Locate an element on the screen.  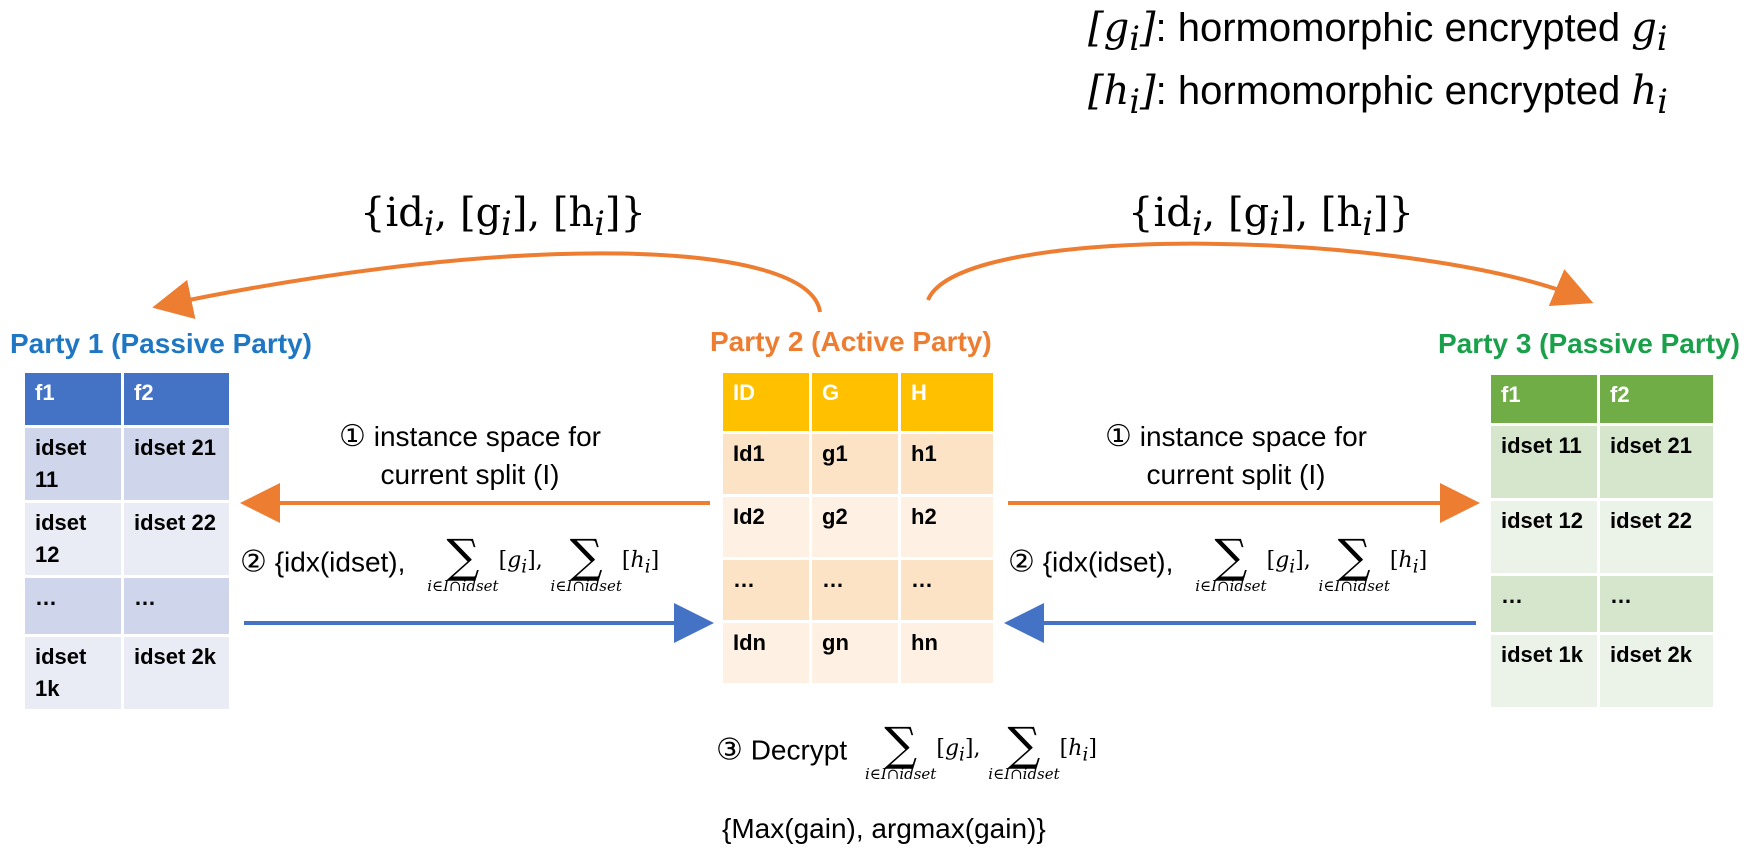
party1-title: Party 1 (Passive Party) is located at coordinates (161, 343).